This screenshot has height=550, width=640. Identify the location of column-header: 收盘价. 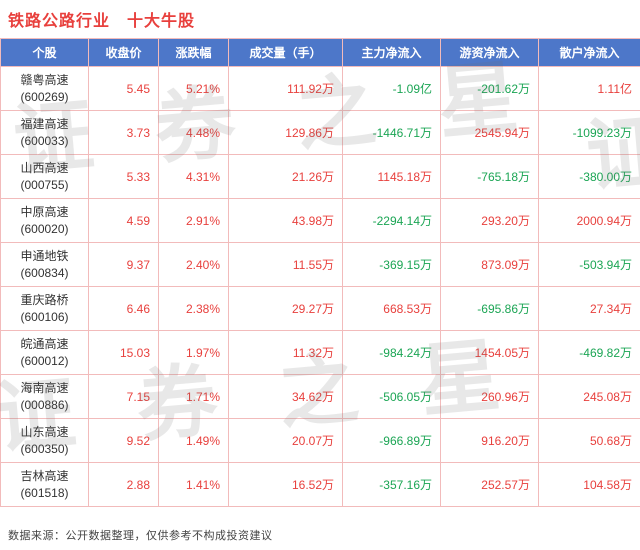
(123, 52).